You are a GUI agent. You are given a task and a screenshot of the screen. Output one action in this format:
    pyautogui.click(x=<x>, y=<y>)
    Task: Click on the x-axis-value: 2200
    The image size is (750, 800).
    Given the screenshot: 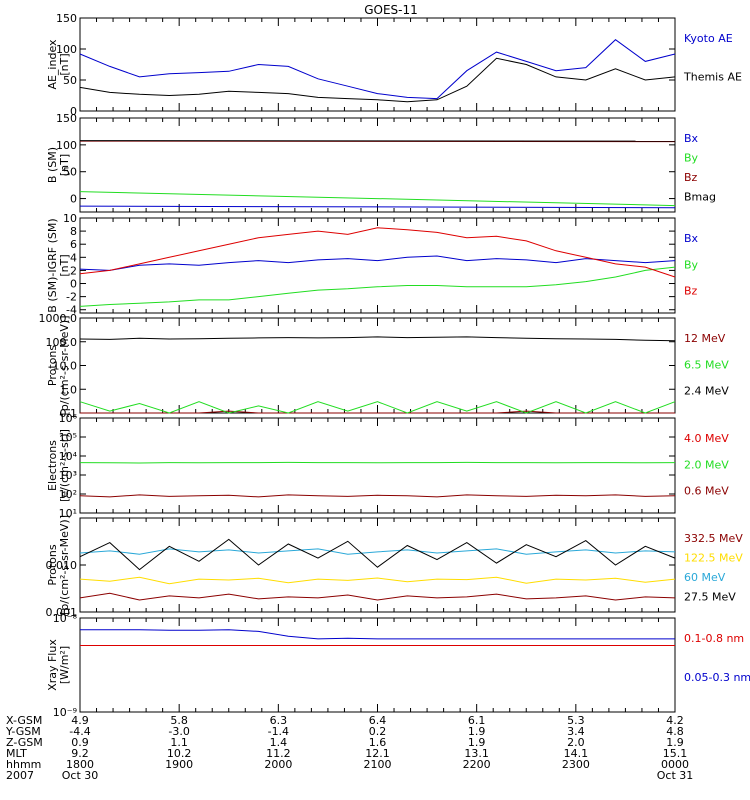 What is the action you would take?
    pyautogui.click(x=477, y=764)
    